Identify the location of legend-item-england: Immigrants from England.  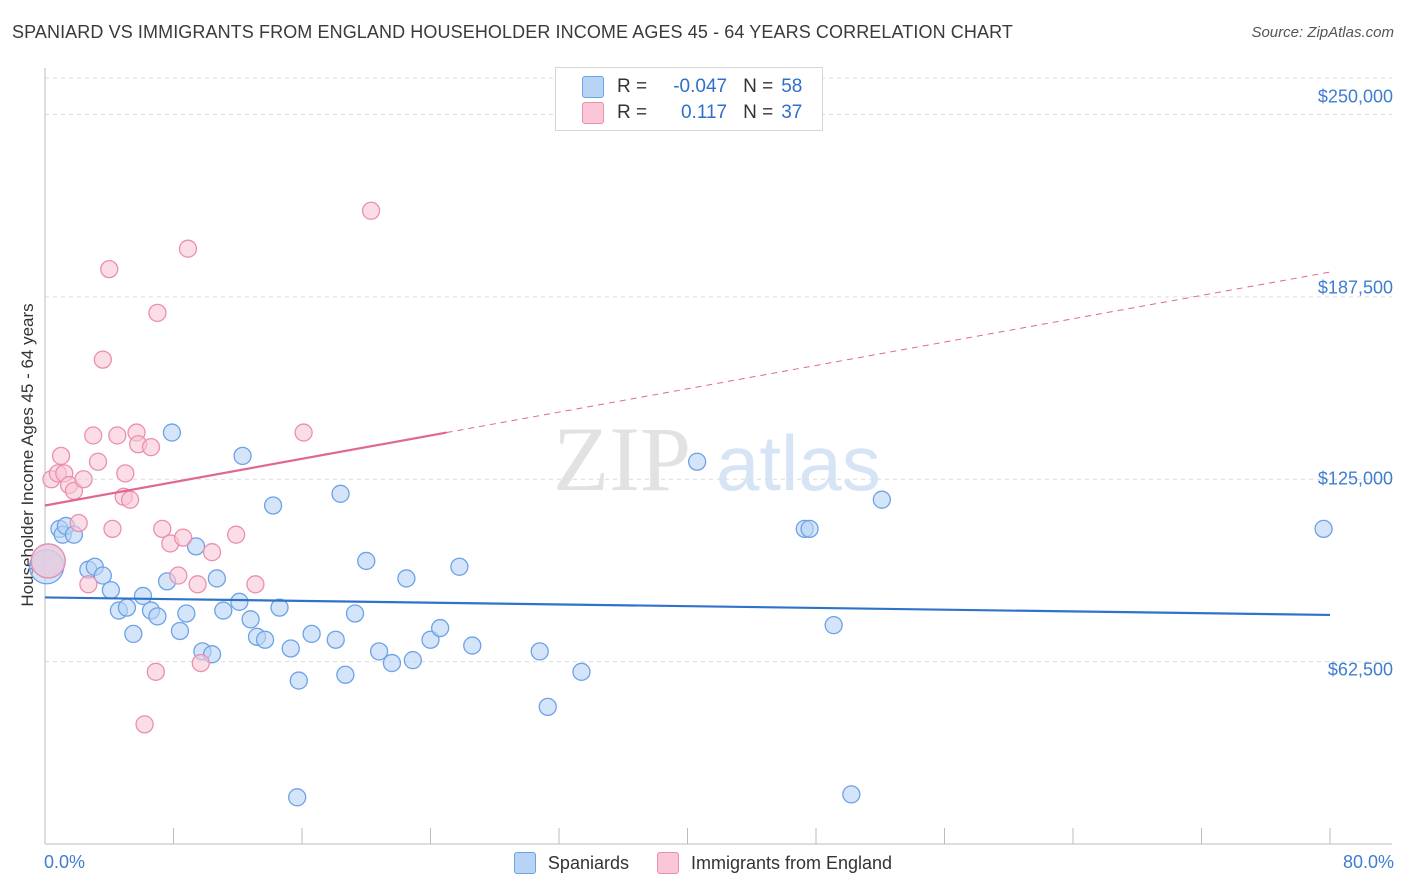
(774, 863).